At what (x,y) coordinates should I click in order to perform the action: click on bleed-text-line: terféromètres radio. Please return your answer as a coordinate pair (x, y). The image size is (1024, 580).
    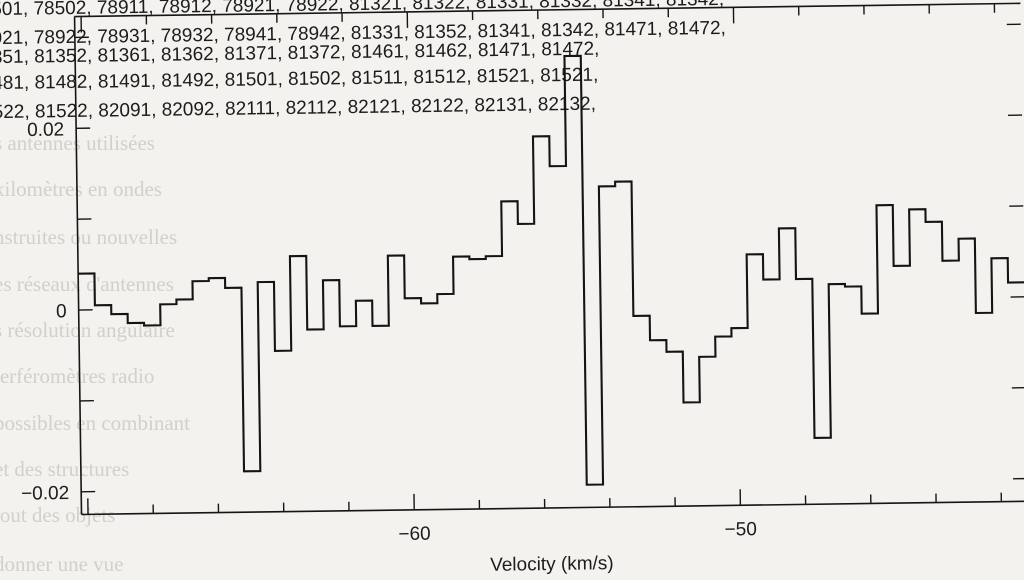
    Looking at the image, I should click on (77, 376).